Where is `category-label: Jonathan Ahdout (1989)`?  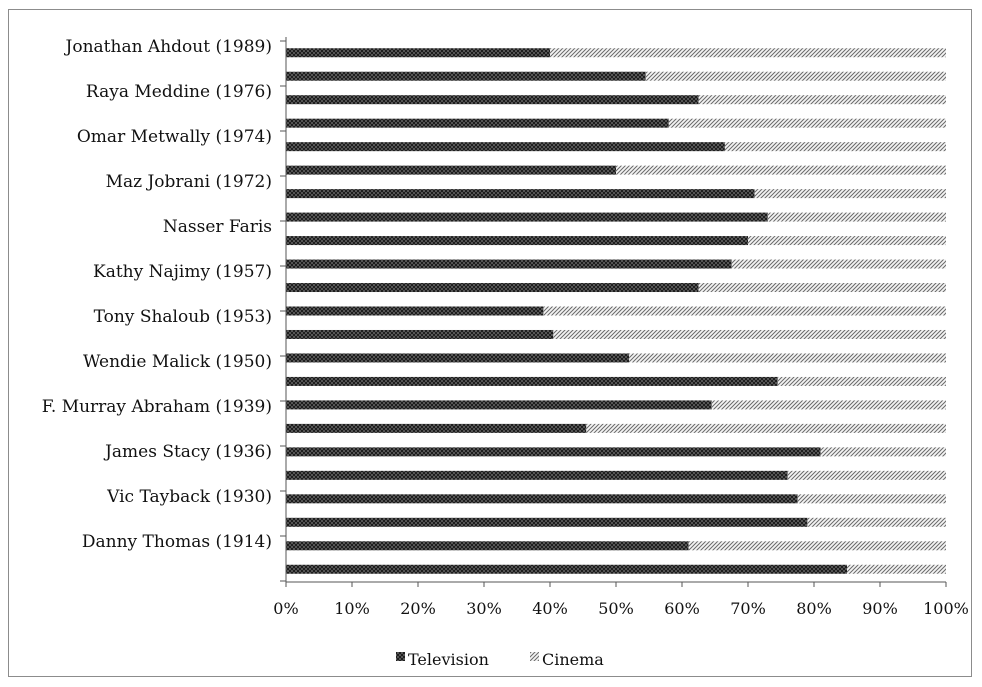 category-label: Jonathan Ahdout (1989) is located at coordinates (168, 47).